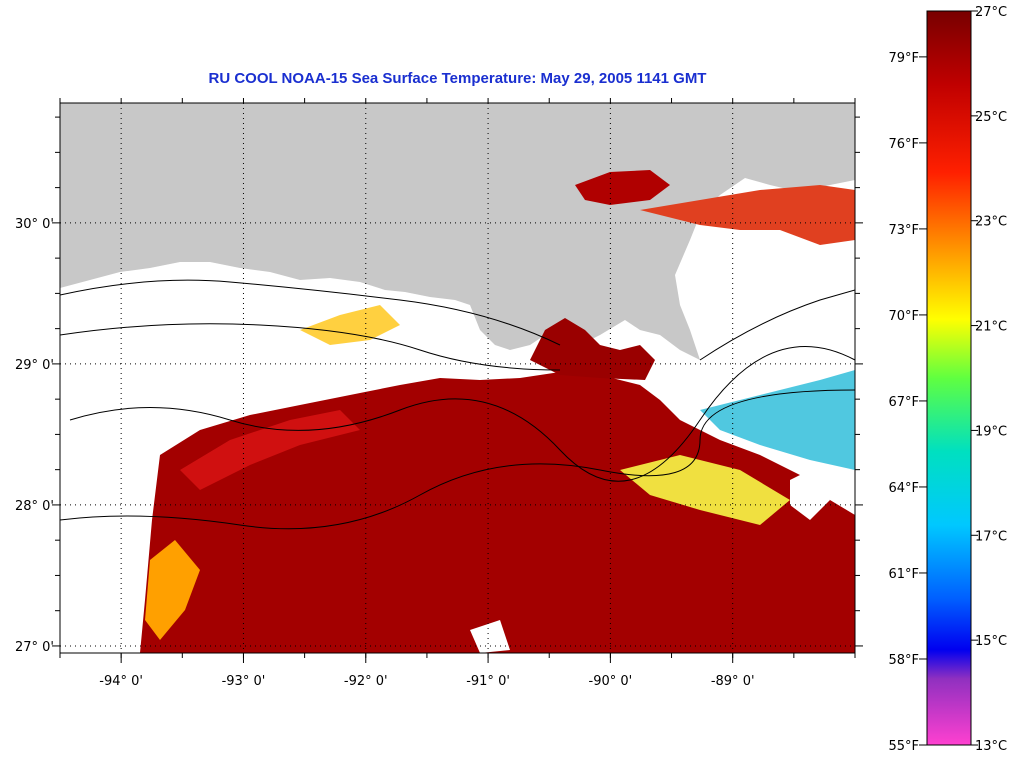 This screenshot has width=1024, height=761. I want to click on colorbar-c-label: 15°C, so click(991, 641).